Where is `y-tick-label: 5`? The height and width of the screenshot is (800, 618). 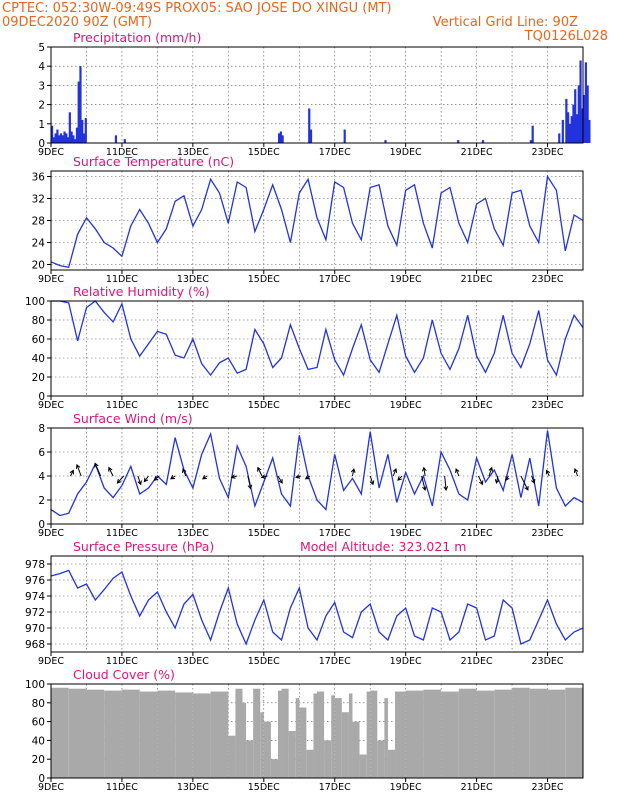 y-tick-label: 5 is located at coordinates (41, 48).